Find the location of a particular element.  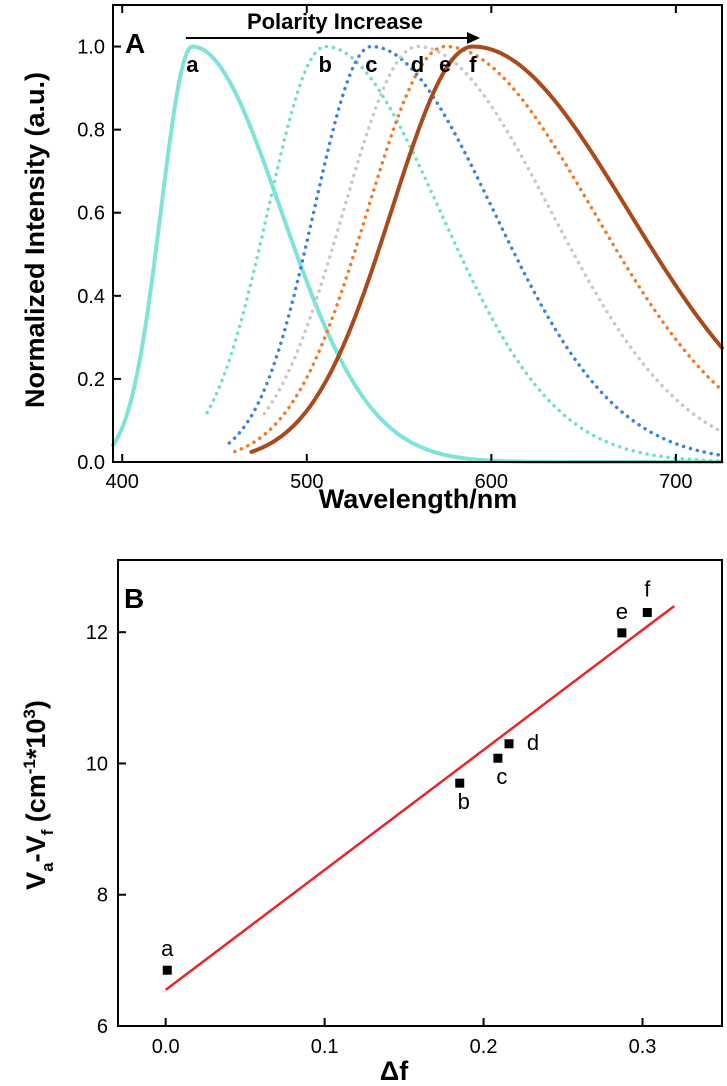

y-tick-label: 0.4 is located at coordinates (91, 297).